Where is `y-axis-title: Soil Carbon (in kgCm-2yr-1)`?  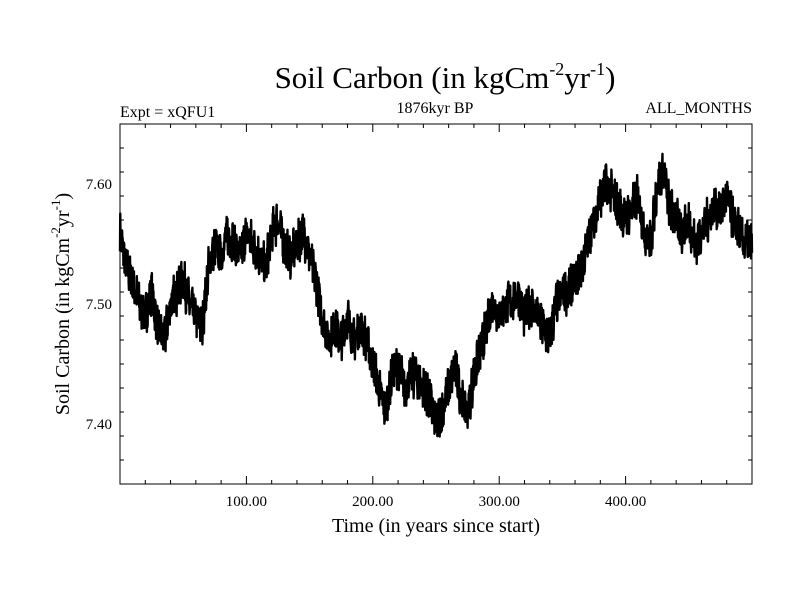
y-axis-title: Soil Carbon (in kgCm-2yr-1) is located at coordinates (61, 304).